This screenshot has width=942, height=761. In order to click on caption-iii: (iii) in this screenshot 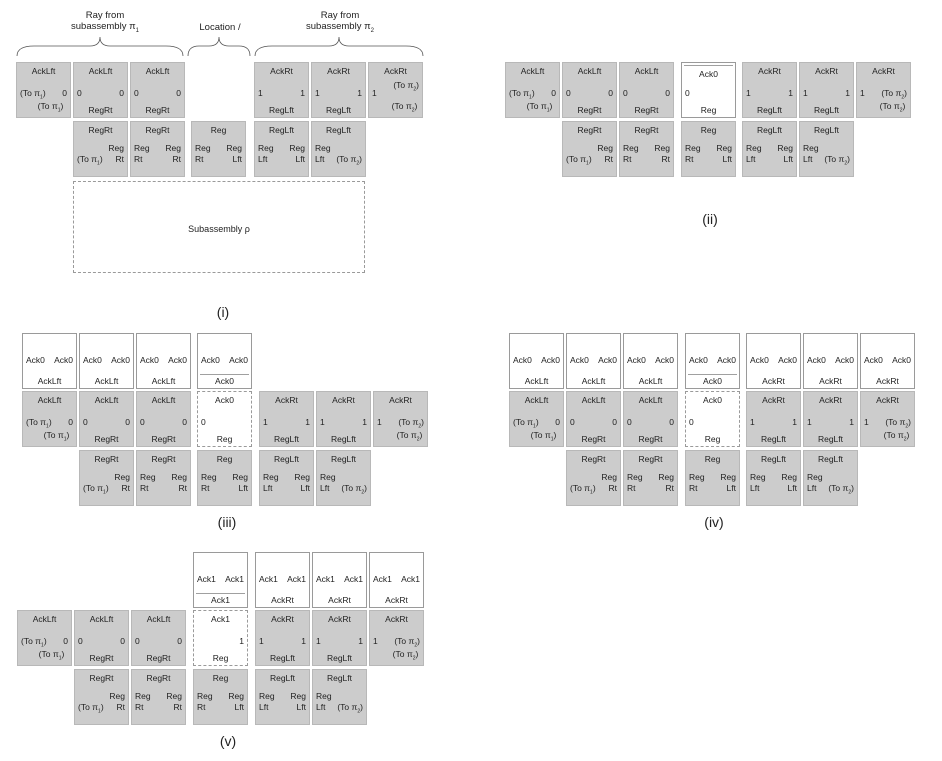, I will do `click(227, 522)`.